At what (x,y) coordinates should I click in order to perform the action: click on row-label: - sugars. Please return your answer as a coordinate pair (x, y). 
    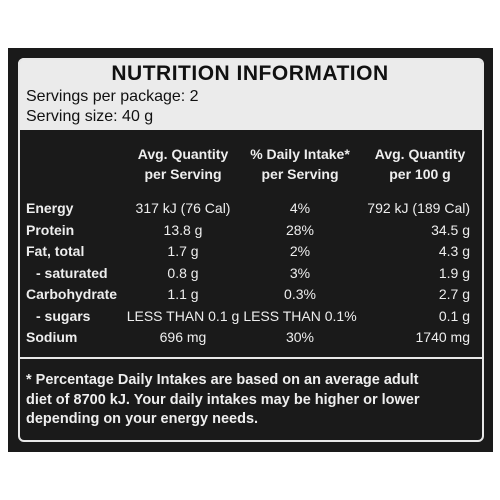
    Looking at the image, I should click on (63, 315).